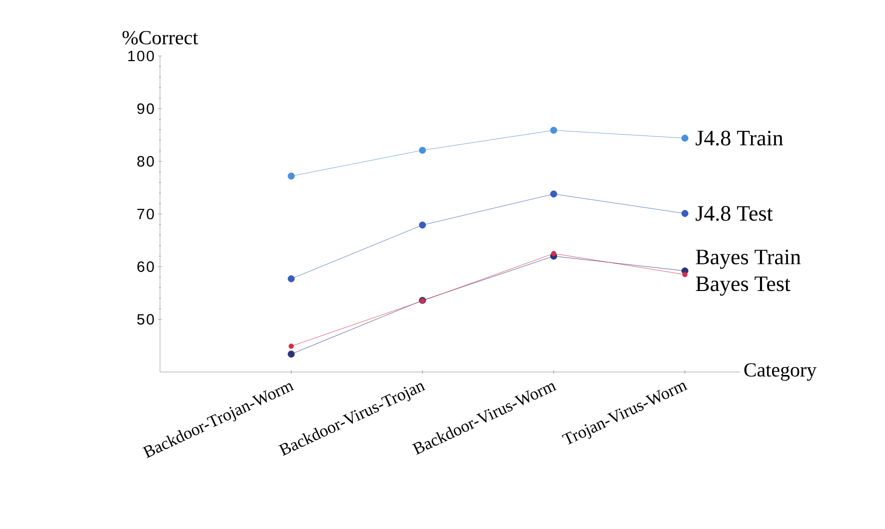 The image size is (885, 529). What do you see at coordinates (743, 286) in the screenshot?
I see `series-label: Bayes Test` at bounding box center [743, 286].